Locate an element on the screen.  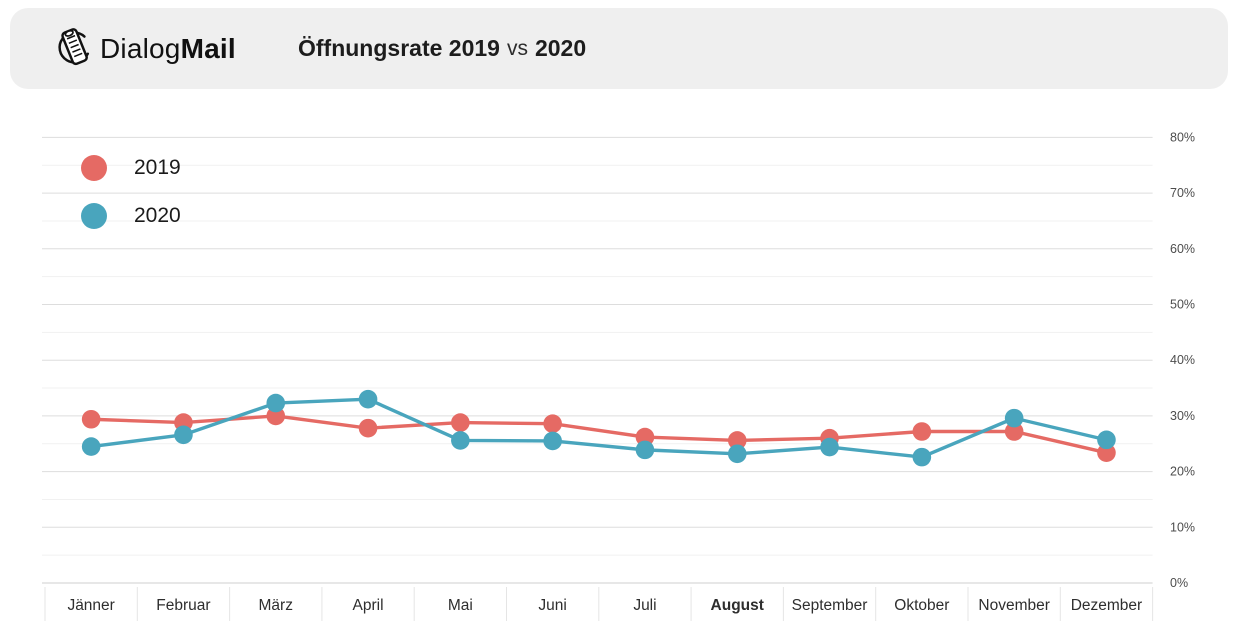
x-axis-label-Oktober: Oktober is located at coordinates (921, 605).